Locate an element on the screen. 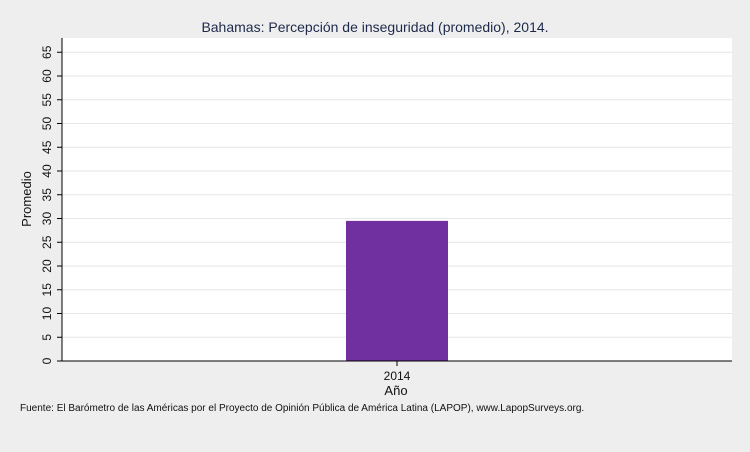 This screenshot has height=452, width=750. y-tick-label: 45 is located at coordinates (47, 147).